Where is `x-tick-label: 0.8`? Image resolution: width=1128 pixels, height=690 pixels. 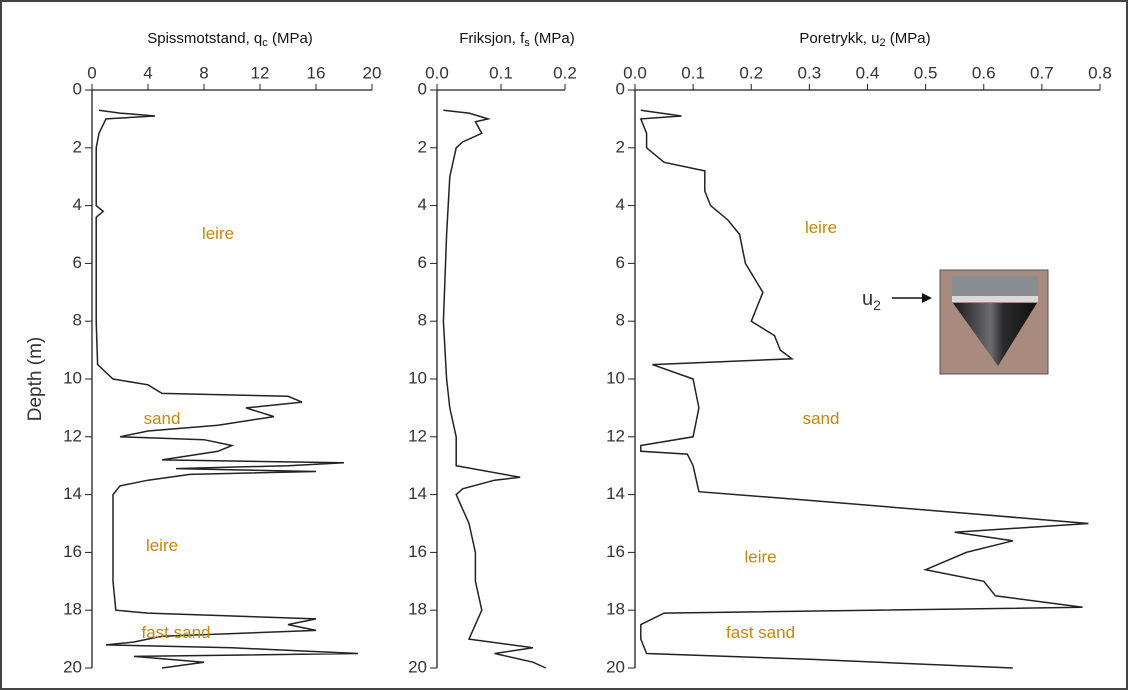 x-tick-label: 0.8 is located at coordinates (1100, 72).